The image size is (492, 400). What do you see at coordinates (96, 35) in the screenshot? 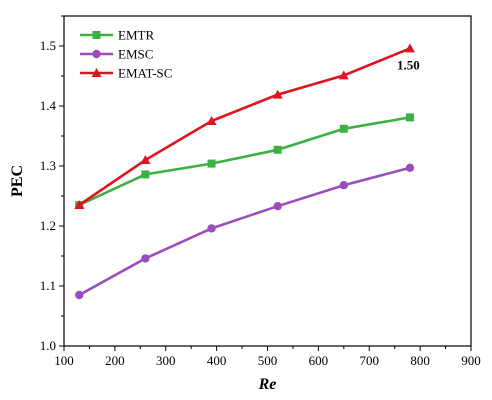
I see `legend-marker-emtr` at bounding box center [96, 35].